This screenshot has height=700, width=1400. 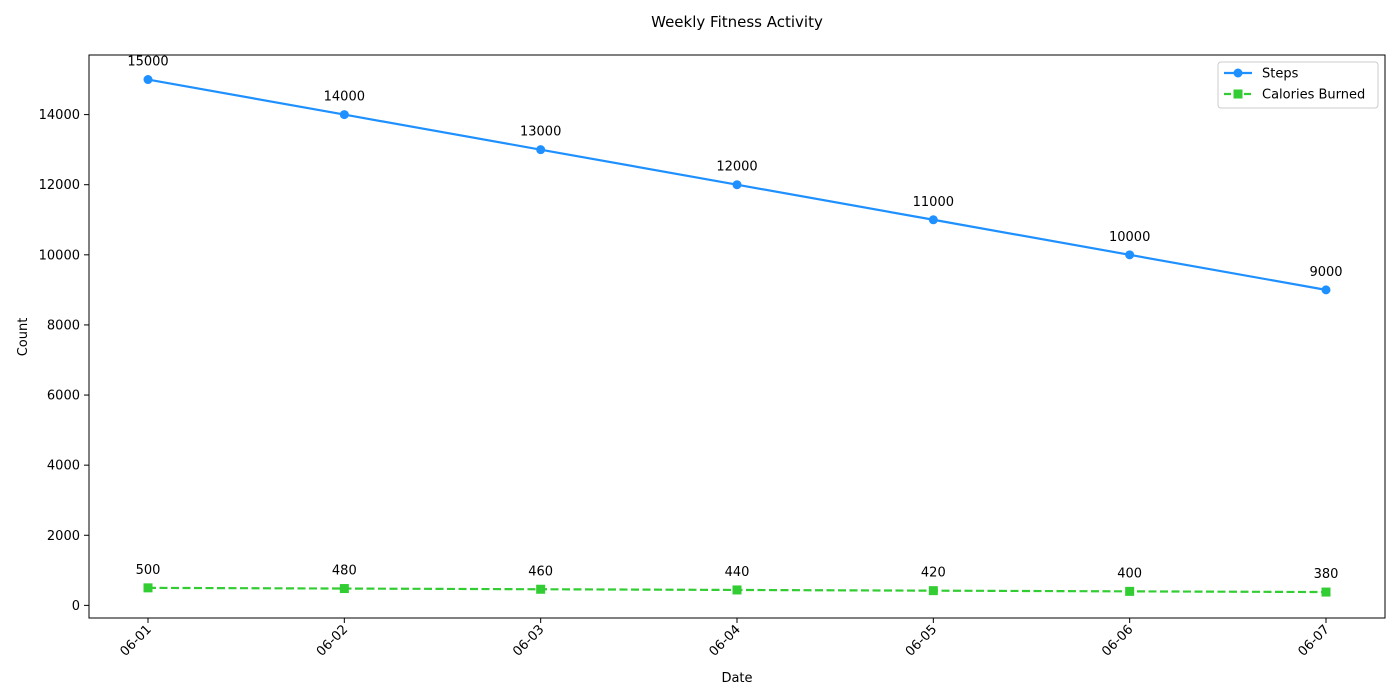 What do you see at coordinates (933, 573) in the screenshot?
I see `data-label: 420` at bounding box center [933, 573].